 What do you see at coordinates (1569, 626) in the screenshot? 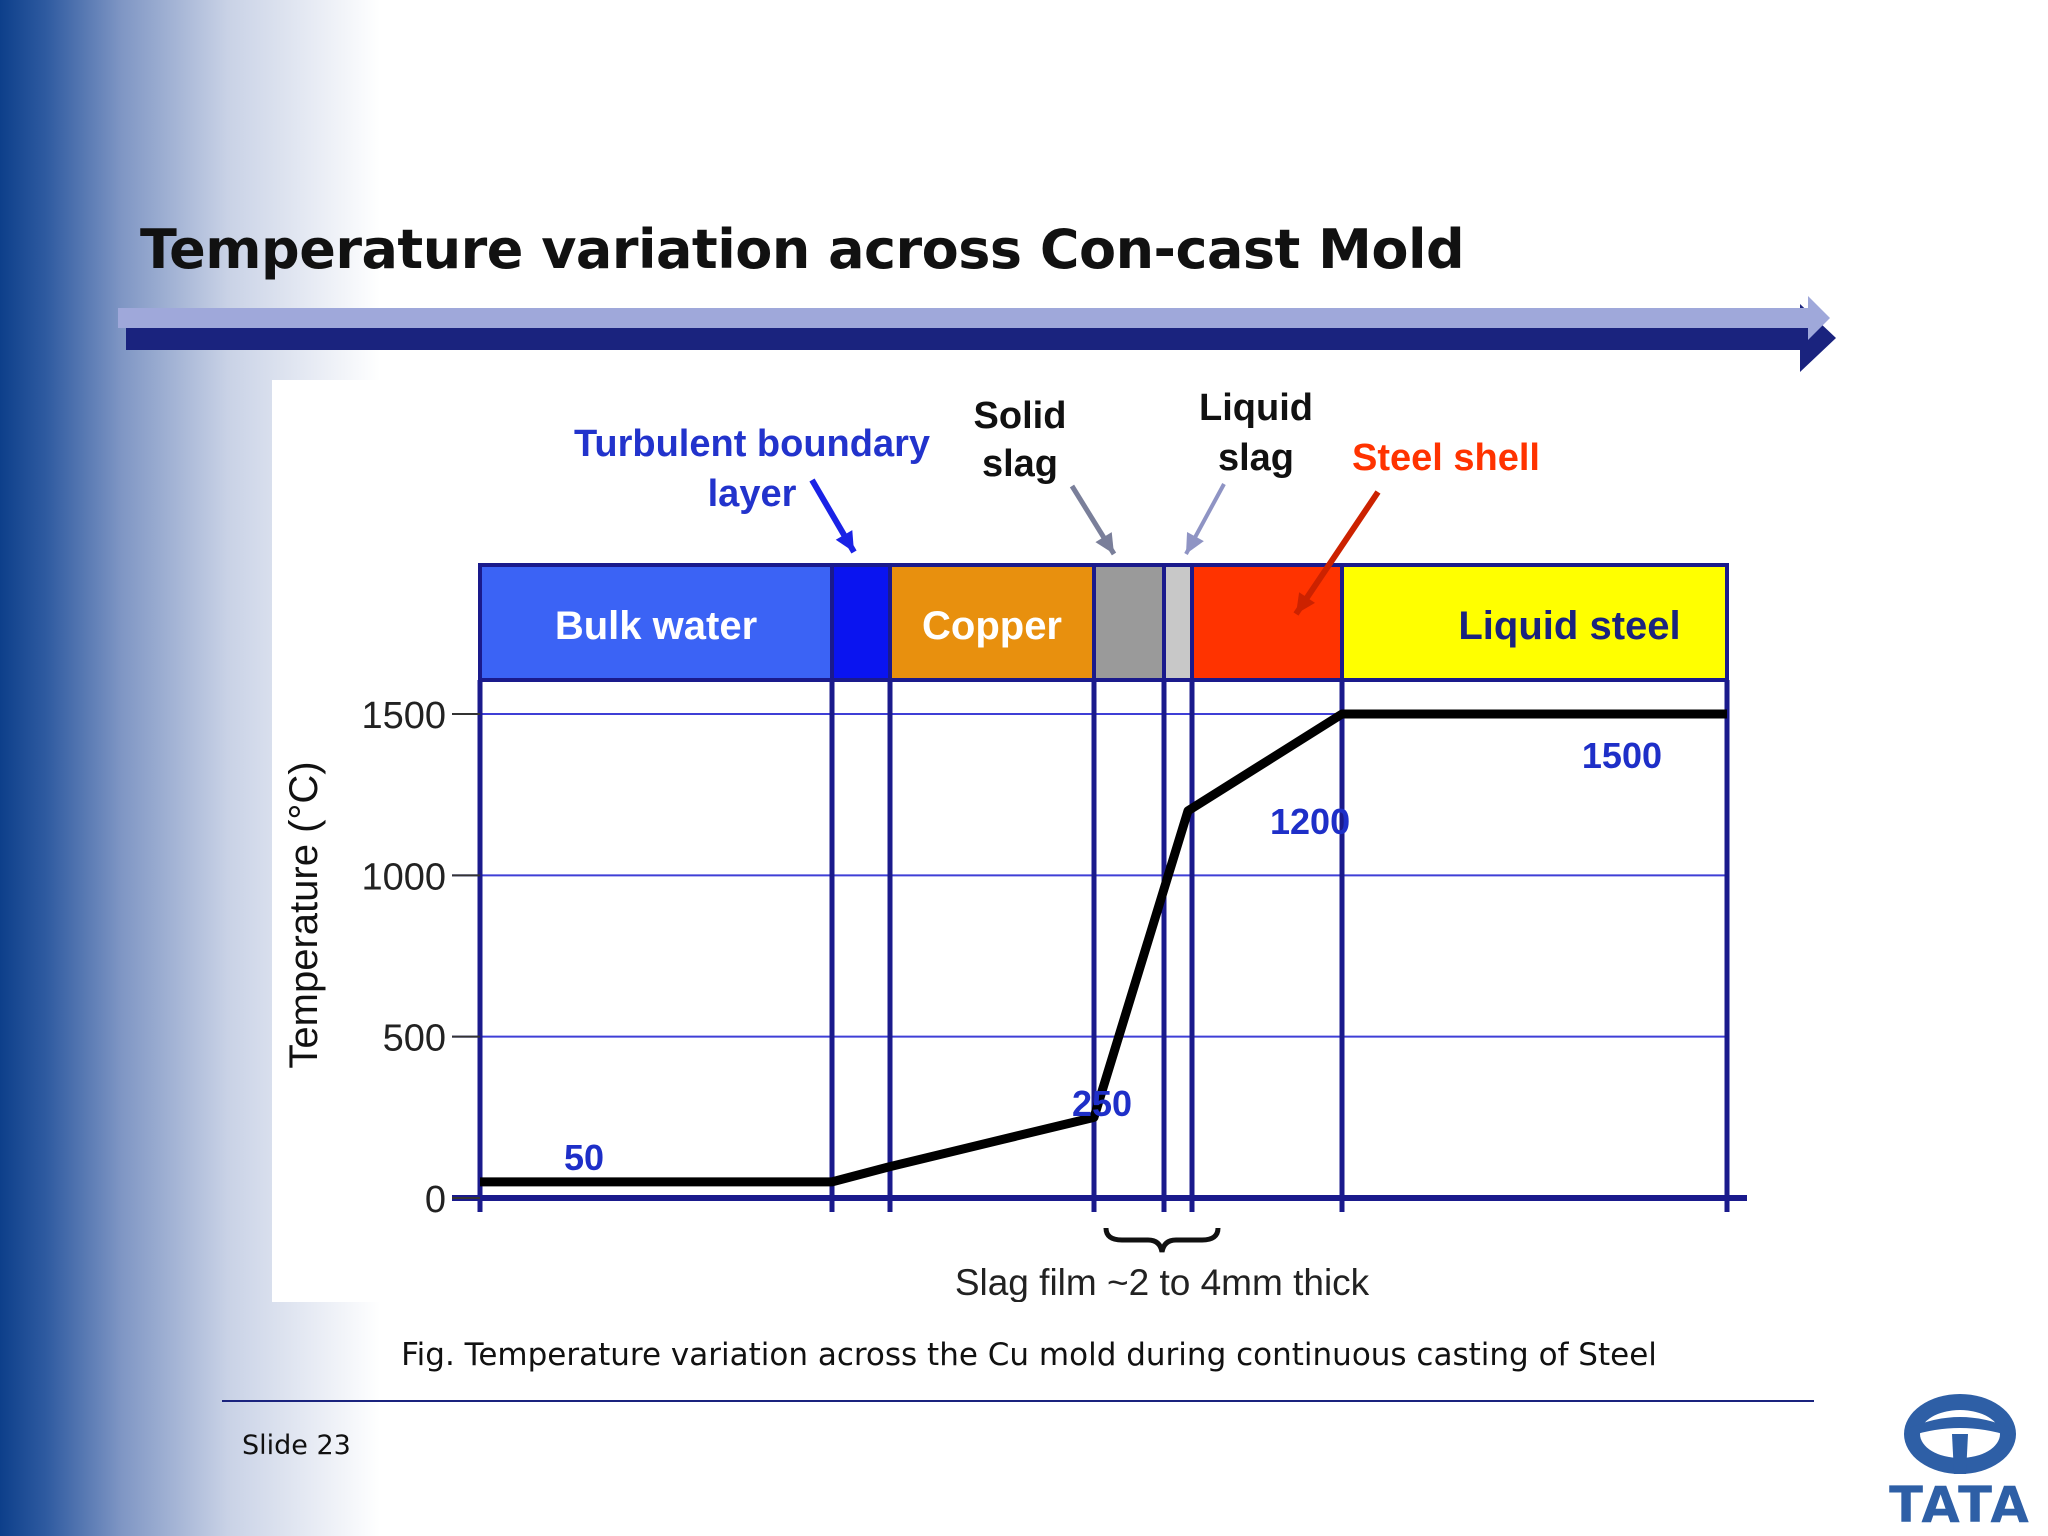
I see `region-label: Liquid steel` at bounding box center [1569, 626].